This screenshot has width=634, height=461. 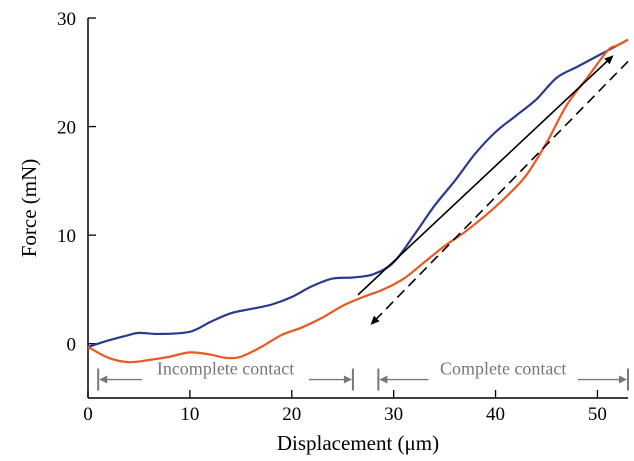 I want to click on x-tick-label: 0, so click(x=88, y=414).